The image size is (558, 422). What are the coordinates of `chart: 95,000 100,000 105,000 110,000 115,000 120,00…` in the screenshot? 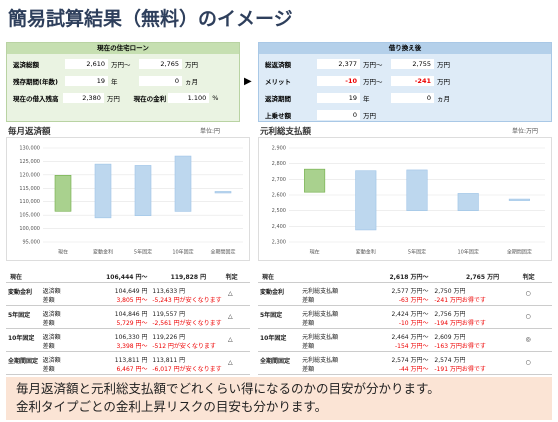 It's located at (128, 199).